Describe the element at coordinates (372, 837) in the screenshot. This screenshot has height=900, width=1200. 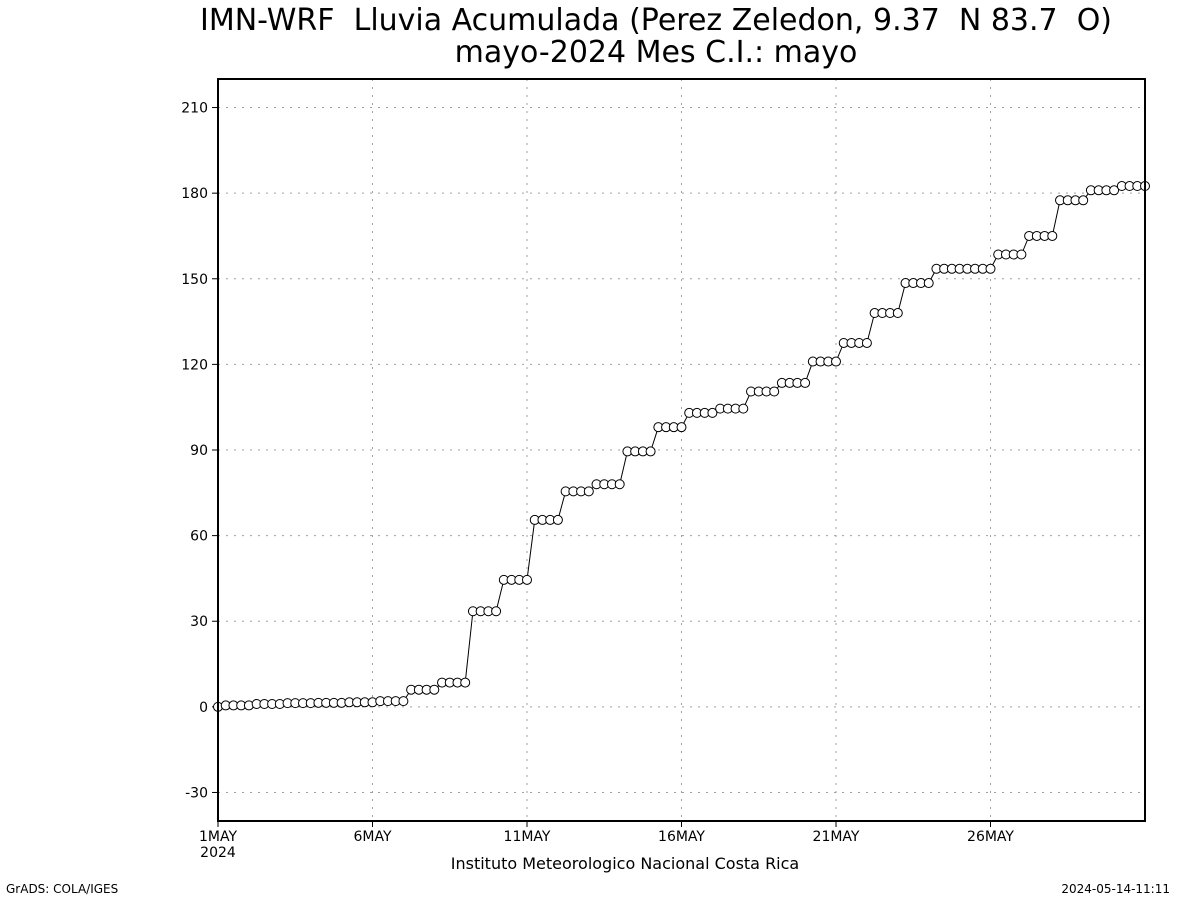
I see `x-tick-label: 6MAY` at that location.